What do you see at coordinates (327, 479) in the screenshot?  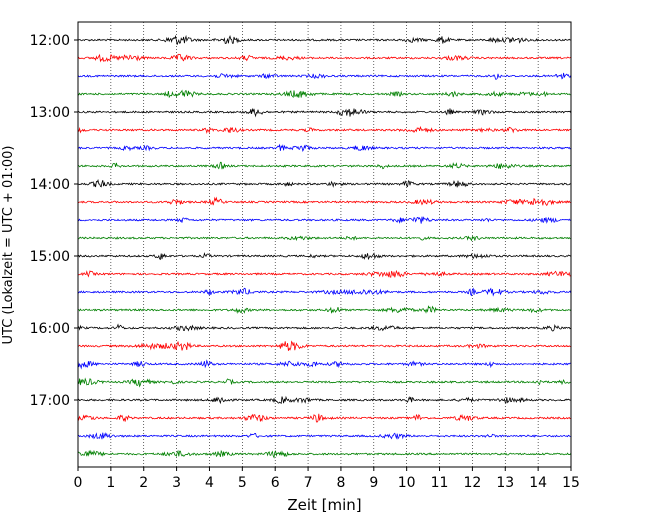 I see `x-axis: 0 1 2 3 4 5 6 7 8 9 10 11 12 13 14 15` at bounding box center [327, 479].